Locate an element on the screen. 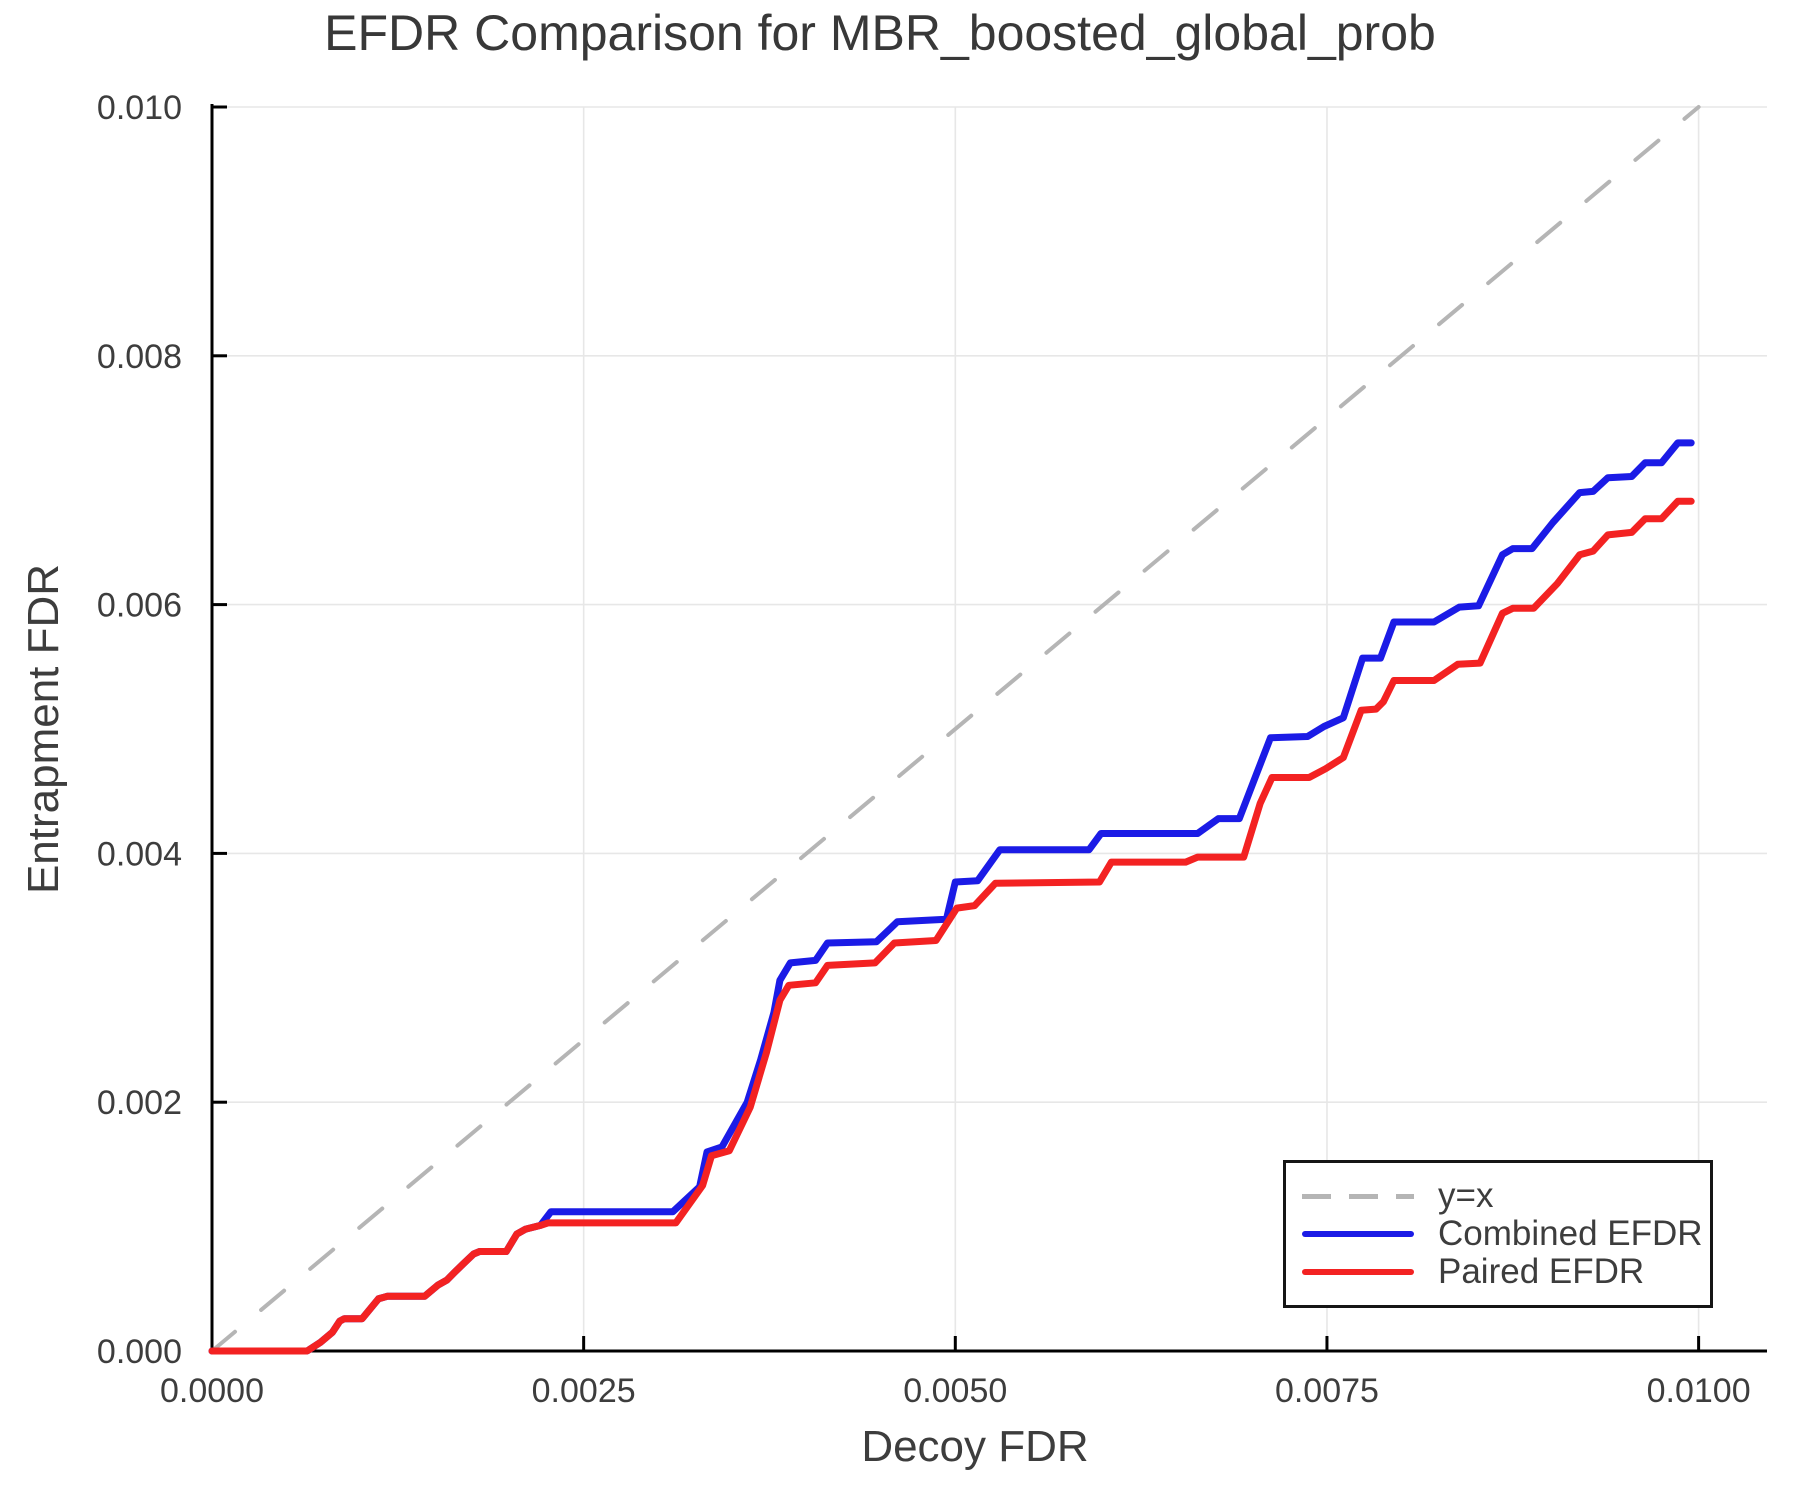 The height and width of the screenshot is (1500, 1800). y-tick-label: 0.008 is located at coordinates (139, 357).